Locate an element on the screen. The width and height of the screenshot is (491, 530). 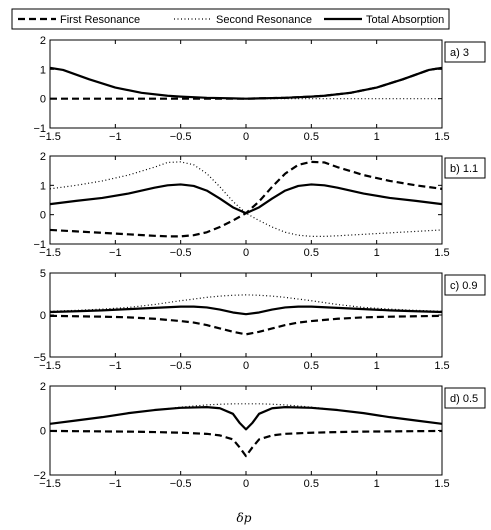
legend-label-first-resonance: First Resonance is located at coordinates (100, 20).